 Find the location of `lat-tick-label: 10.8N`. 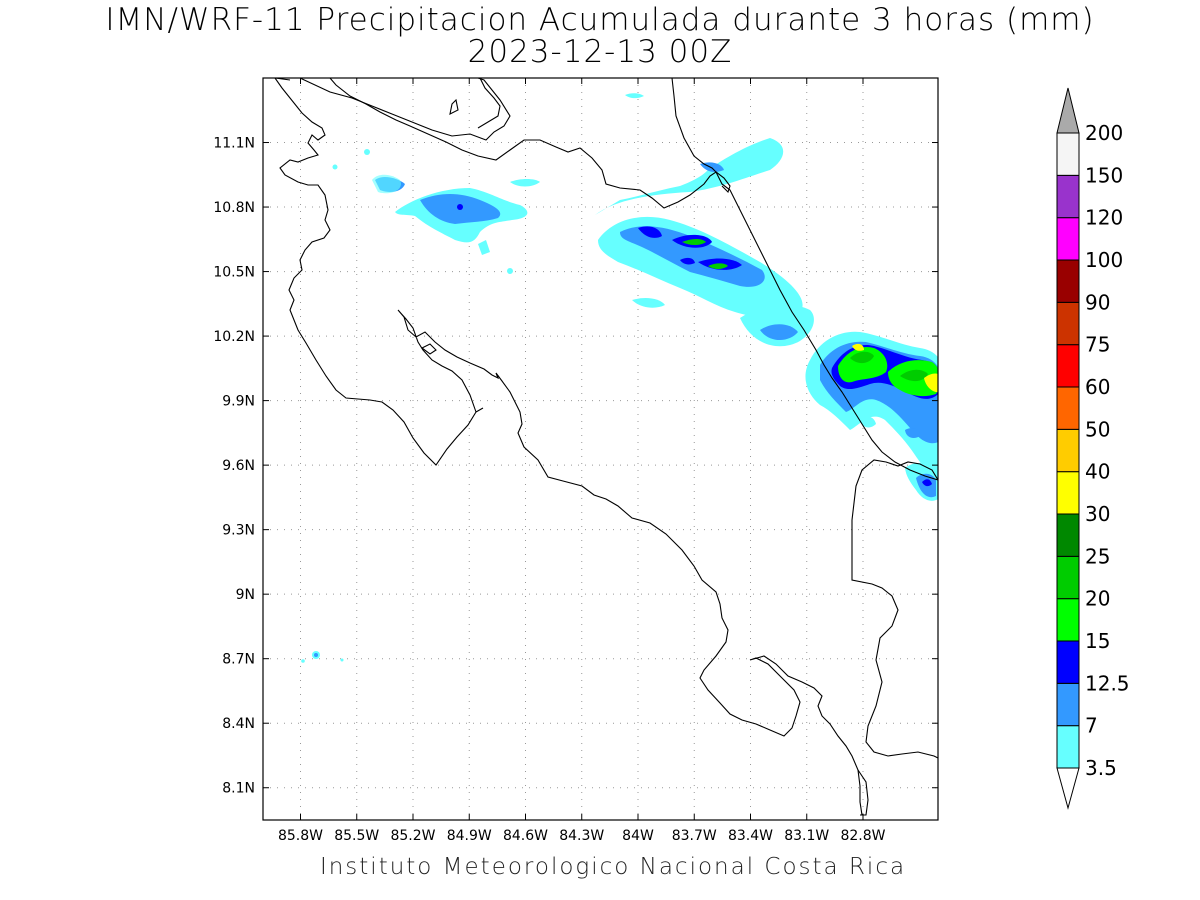

lat-tick-label: 10.8N is located at coordinates (234, 208).